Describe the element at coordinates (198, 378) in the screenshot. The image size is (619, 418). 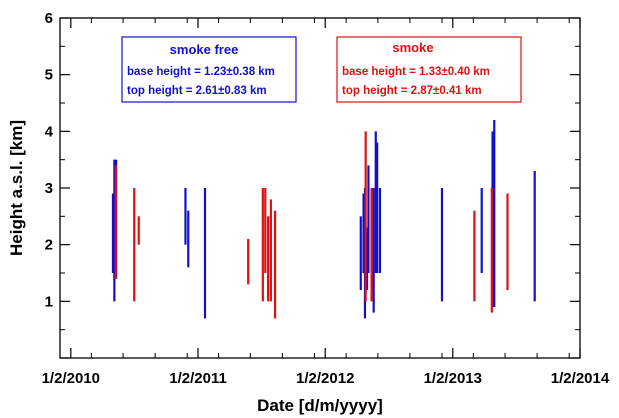
I see `x-tick-label: 1/2/2011` at that location.